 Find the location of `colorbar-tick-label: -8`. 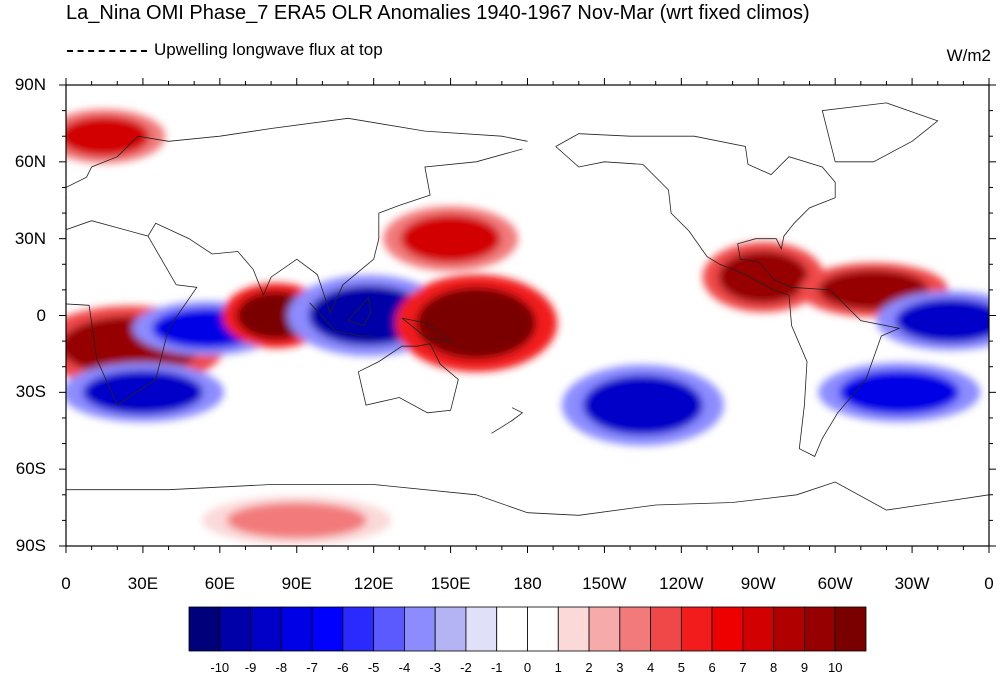

colorbar-tick-label: -8 is located at coordinates (281, 667).